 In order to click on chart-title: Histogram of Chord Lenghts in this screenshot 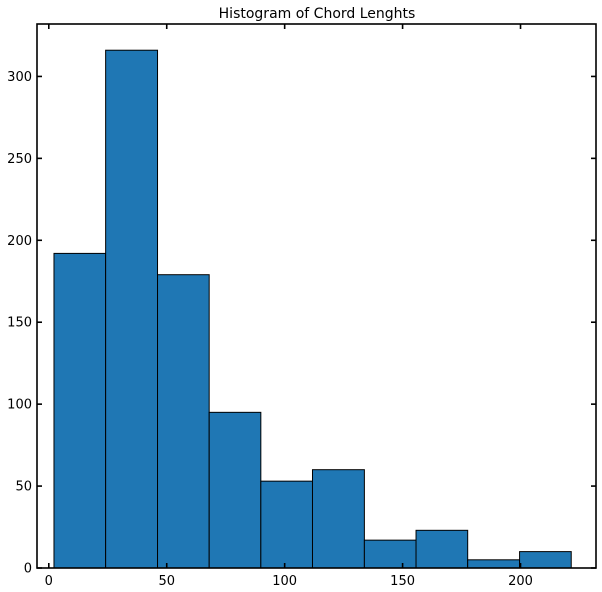, I will do `click(317, 14)`.